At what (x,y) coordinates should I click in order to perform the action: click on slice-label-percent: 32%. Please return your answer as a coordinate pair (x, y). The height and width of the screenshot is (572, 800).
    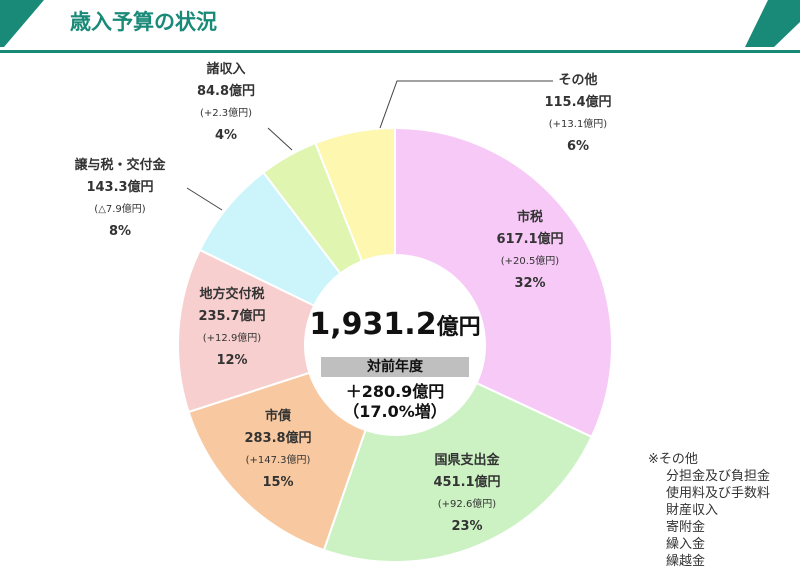
    Looking at the image, I should click on (530, 283).